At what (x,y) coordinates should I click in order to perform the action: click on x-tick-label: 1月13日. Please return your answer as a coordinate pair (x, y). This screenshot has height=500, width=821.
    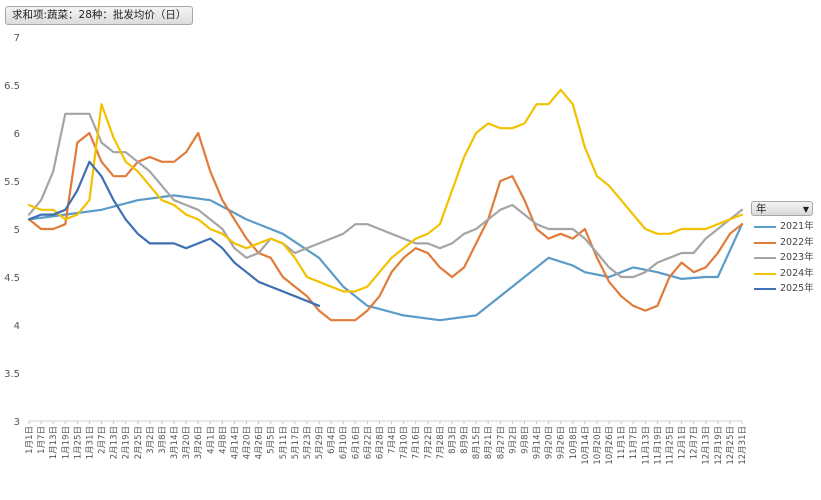
    Looking at the image, I should click on (54, 442).